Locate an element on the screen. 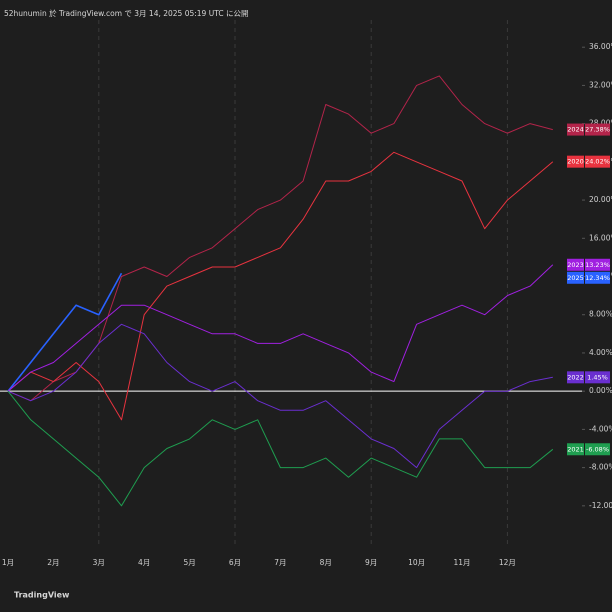  y-tick-label: 20.00% is located at coordinates (600, 199).